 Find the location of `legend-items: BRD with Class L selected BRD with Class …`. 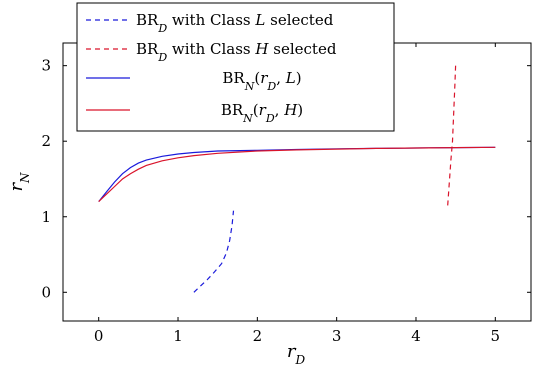

legend-items: BRD with Class L selected BRD with Class … is located at coordinates (211, 68).